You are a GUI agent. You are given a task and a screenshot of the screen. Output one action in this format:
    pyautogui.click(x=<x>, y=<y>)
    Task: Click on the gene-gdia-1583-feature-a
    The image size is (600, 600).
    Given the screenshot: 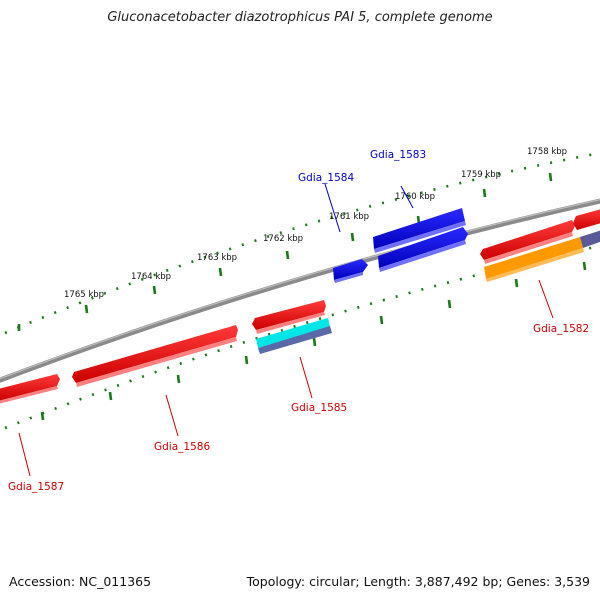 What is the action you would take?
    pyautogui.click(x=419, y=230)
    